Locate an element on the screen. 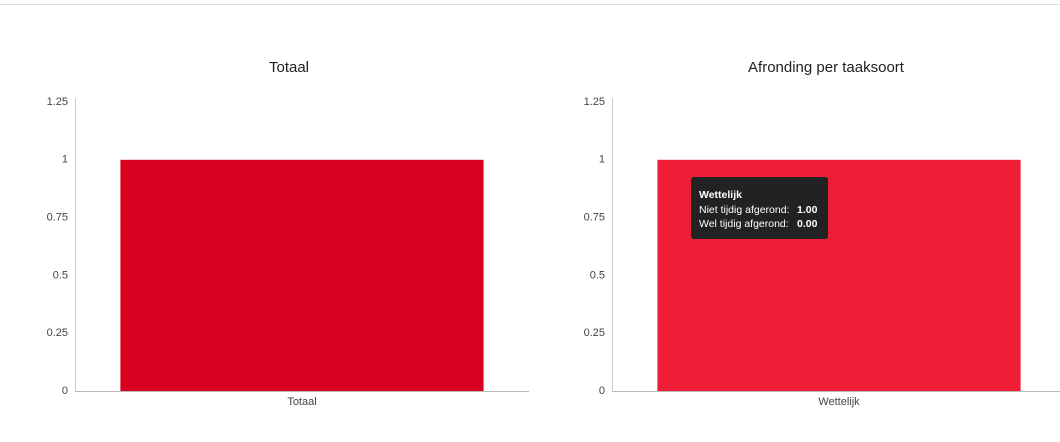  tooltip-series-name: Wel tijdig afgerond: is located at coordinates (744, 224).